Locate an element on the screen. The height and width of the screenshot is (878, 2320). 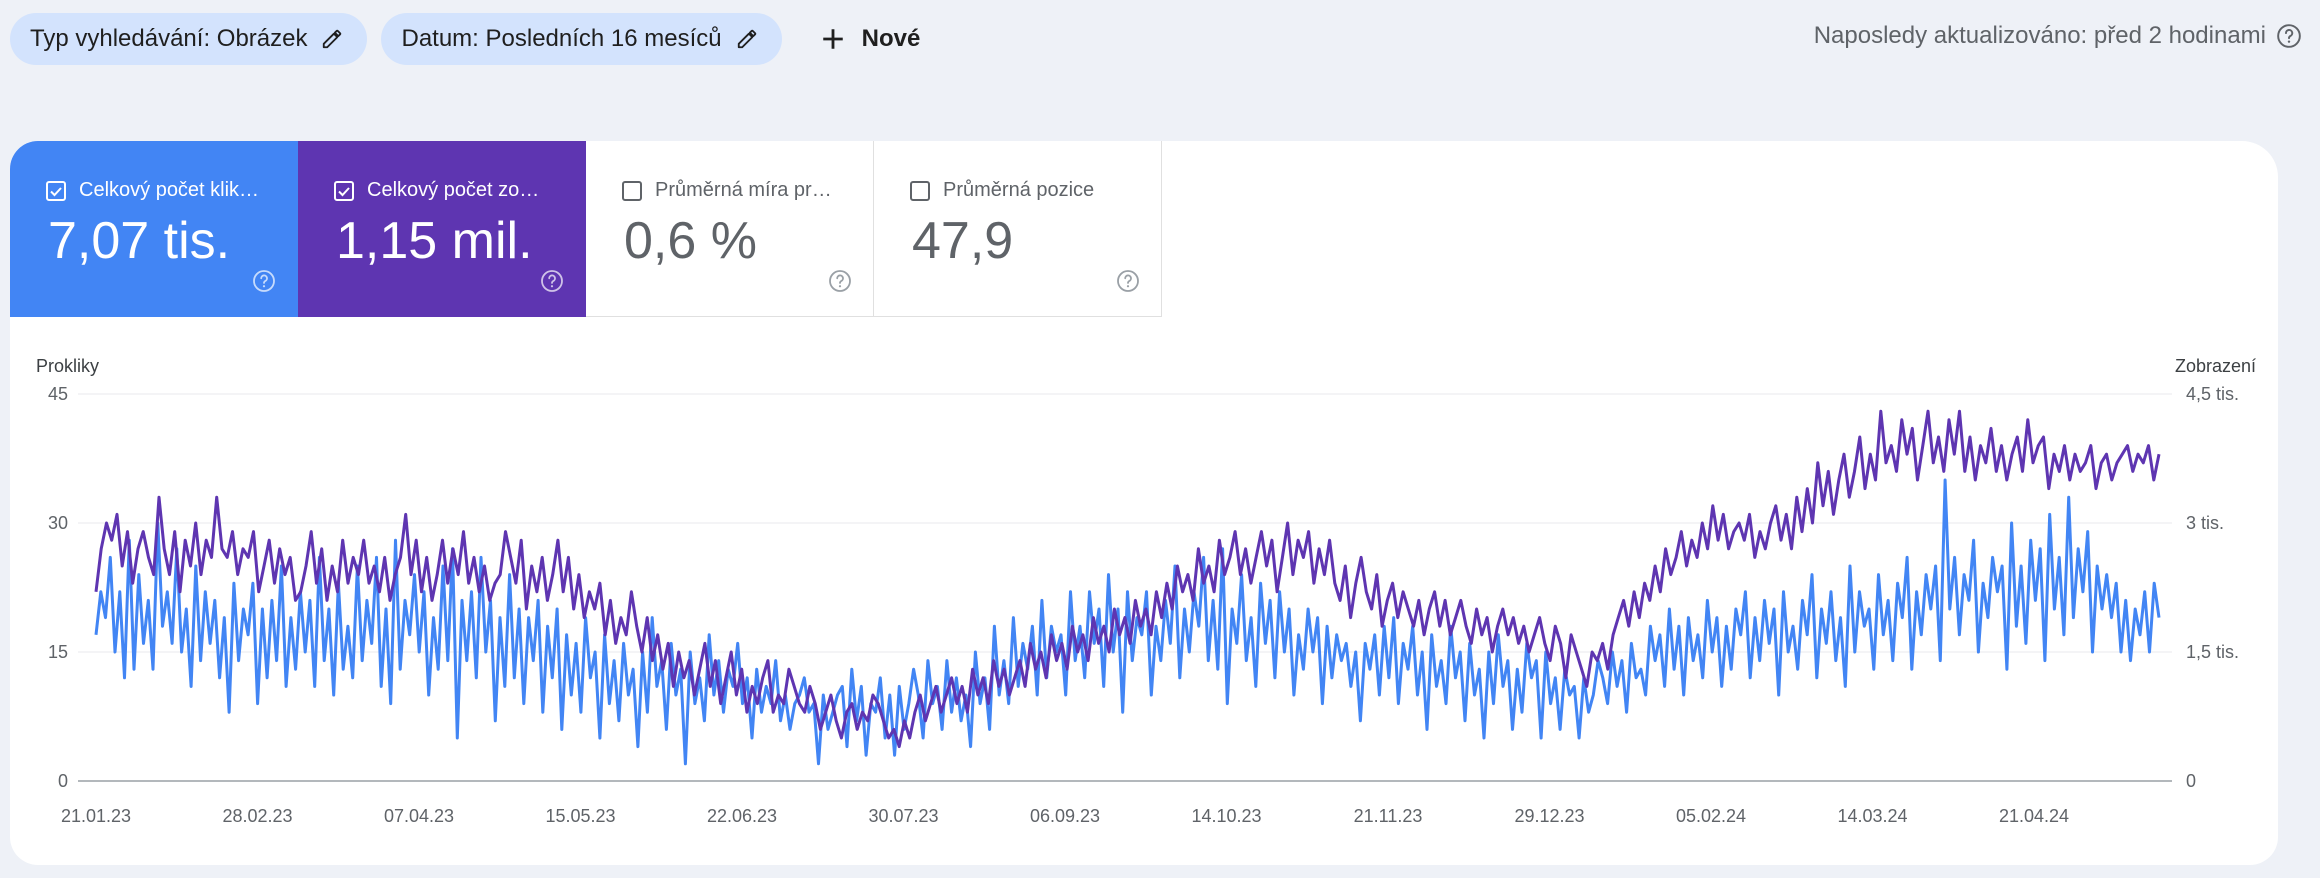
filter-chip-label: Datum: Posledních 16 mesíců is located at coordinates (561, 38).